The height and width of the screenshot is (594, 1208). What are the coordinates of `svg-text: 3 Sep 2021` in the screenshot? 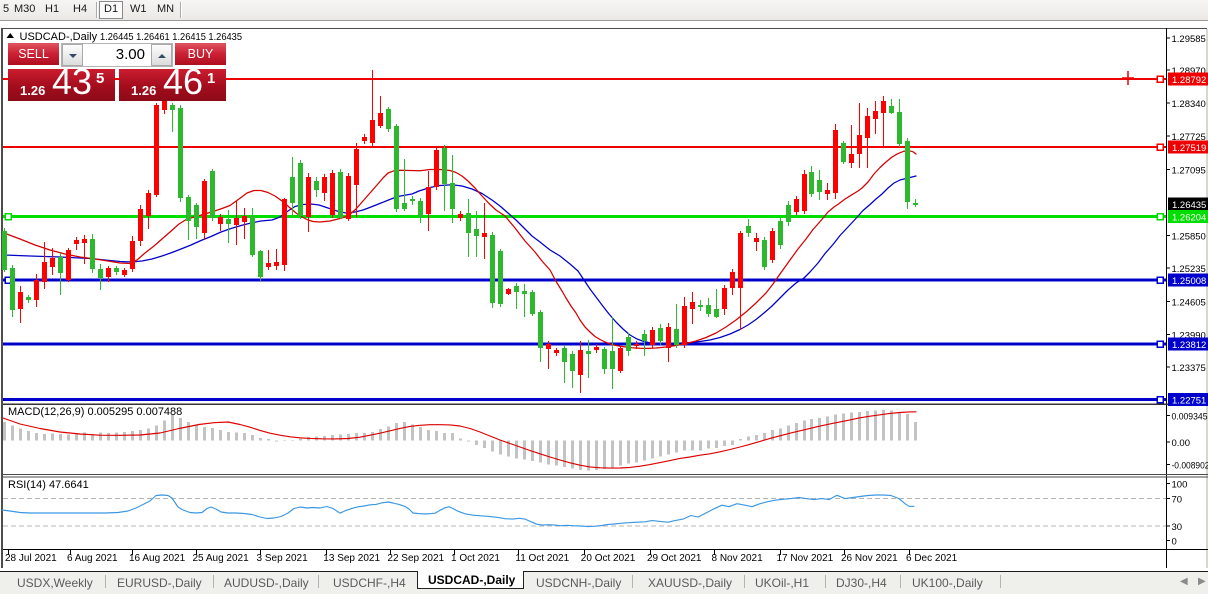 It's located at (283, 558).